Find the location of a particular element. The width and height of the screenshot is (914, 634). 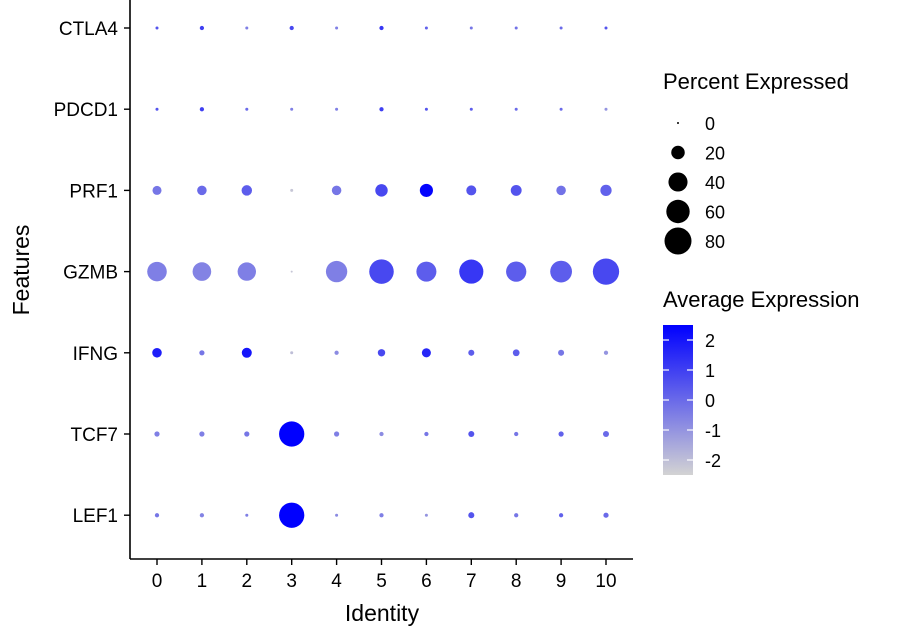

color-legend: Average Expression 2 1 0 -1 -2 is located at coordinates (761, 381).